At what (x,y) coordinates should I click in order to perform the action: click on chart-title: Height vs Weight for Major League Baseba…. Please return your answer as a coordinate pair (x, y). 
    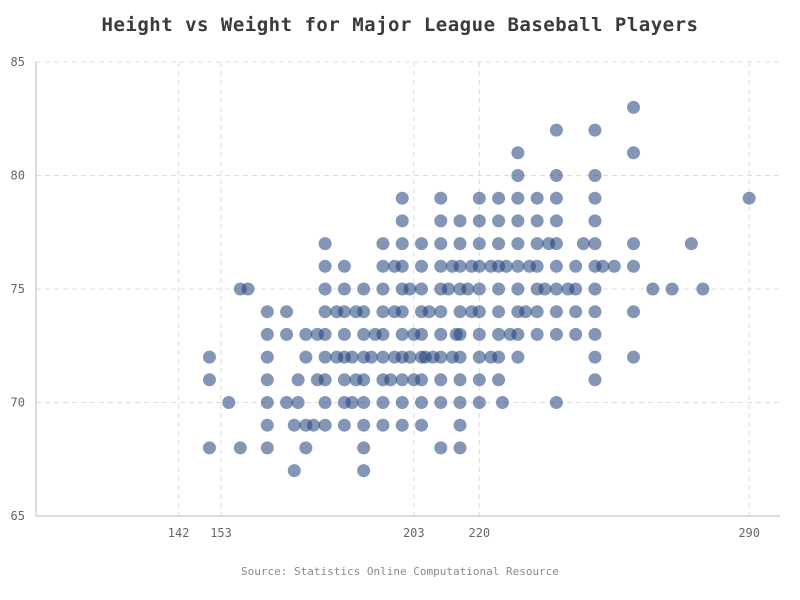
    Looking at the image, I should click on (400, 25).